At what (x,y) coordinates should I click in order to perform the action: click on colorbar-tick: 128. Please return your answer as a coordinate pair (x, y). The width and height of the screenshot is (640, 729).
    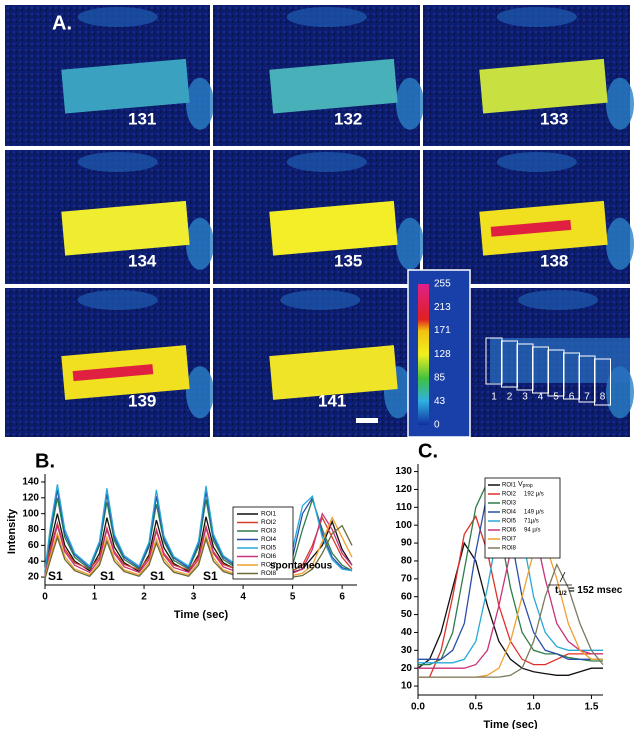
    Looking at the image, I should click on (442, 354).